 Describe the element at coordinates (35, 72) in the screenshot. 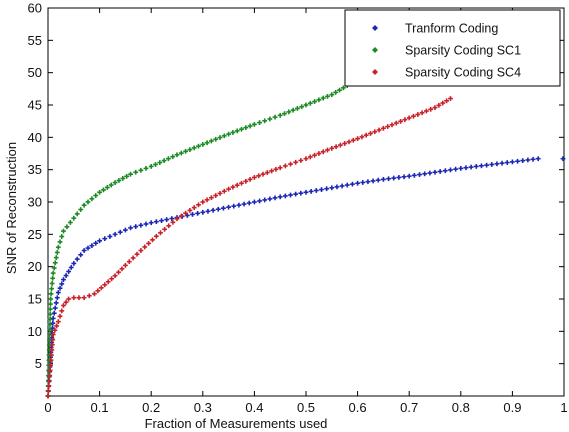

I see `y-tick-label: 50` at that location.